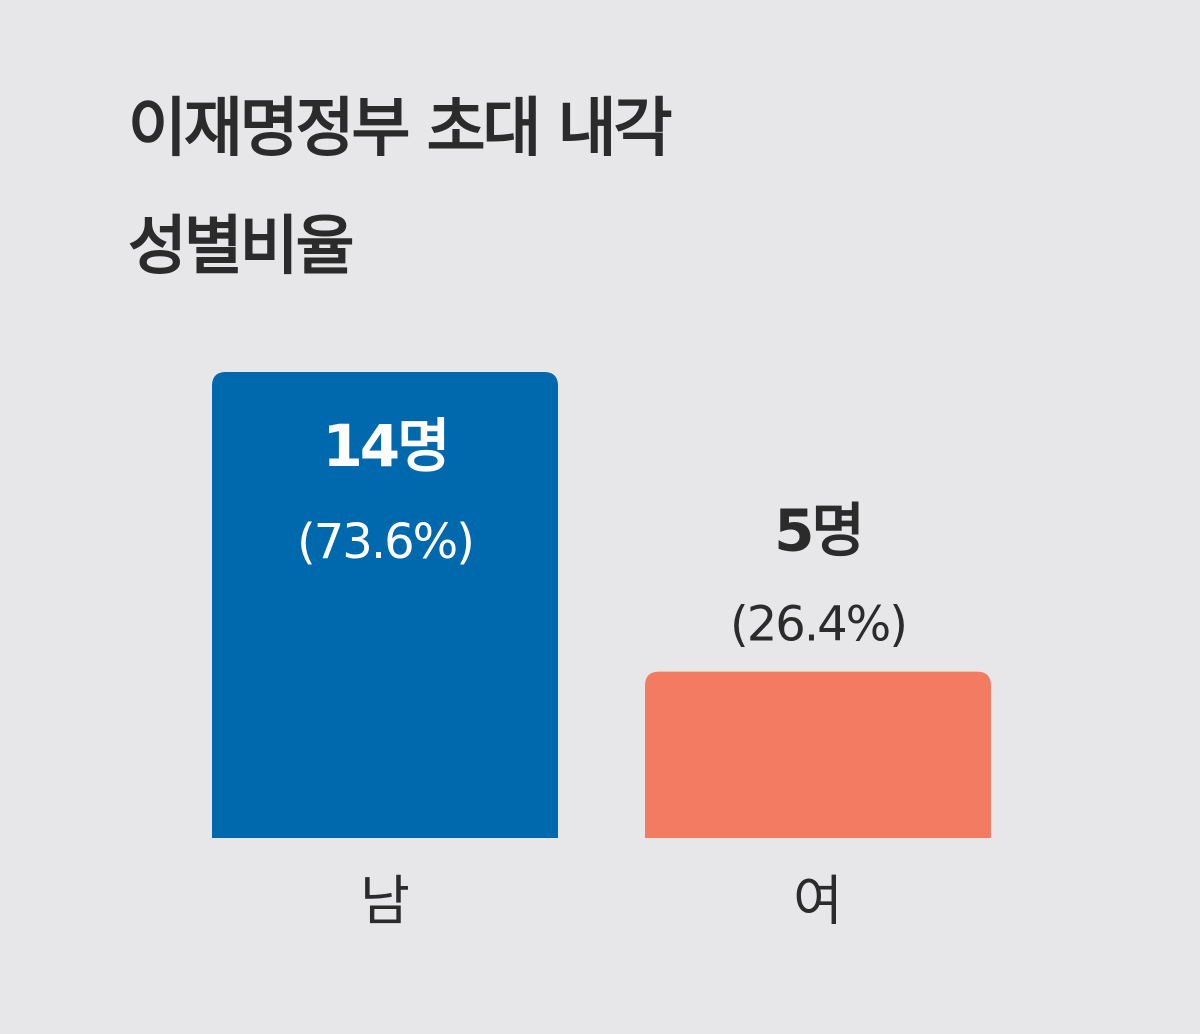 The image size is (1200, 1034). Describe the element at coordinates (818, 531) in the screenshot. I see `value-label: 5명` at that location.